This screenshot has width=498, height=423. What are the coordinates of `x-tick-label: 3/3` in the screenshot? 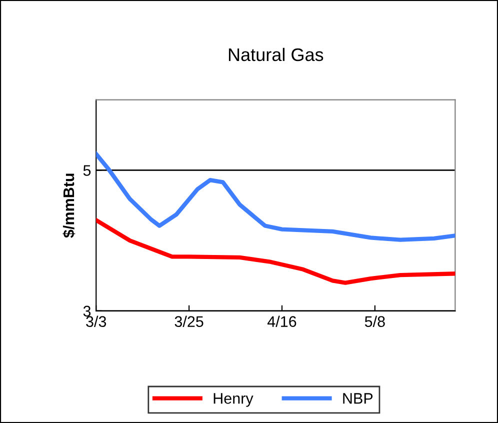 It's located at (96, 321).